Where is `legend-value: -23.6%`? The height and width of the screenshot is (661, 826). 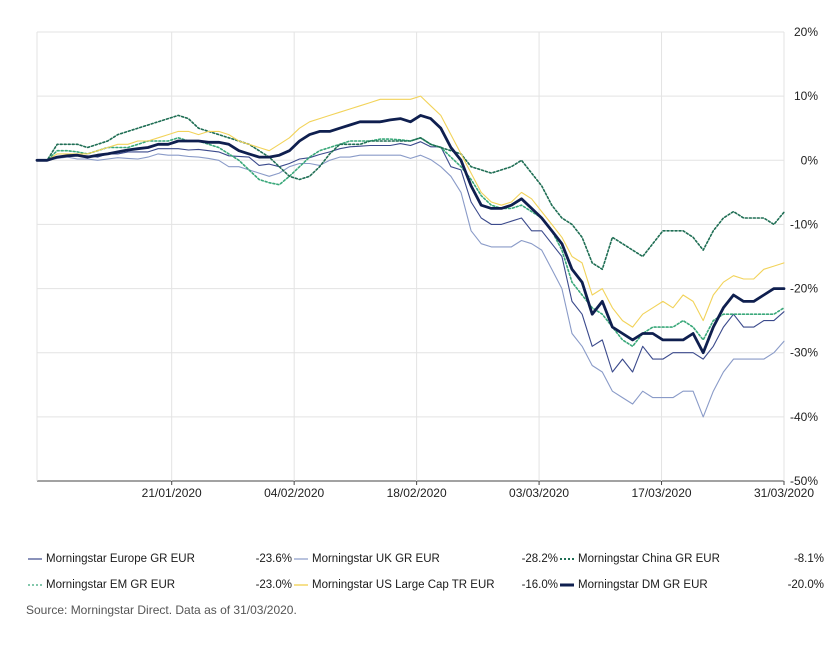
legend-value: -23.6% is located at coordinates (273, 559).